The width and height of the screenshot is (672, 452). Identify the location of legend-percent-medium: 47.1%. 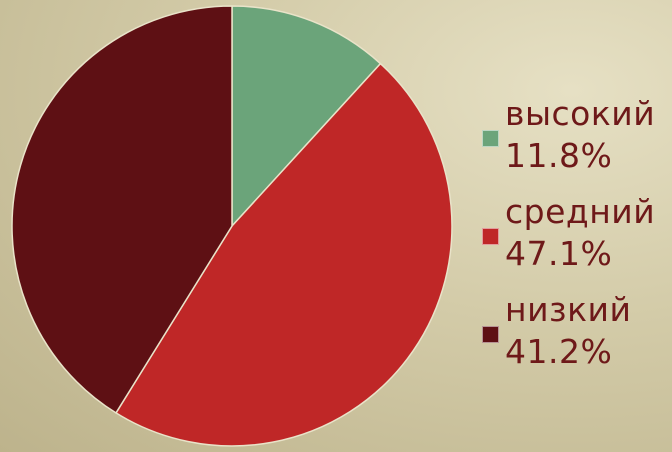
(559, 253).